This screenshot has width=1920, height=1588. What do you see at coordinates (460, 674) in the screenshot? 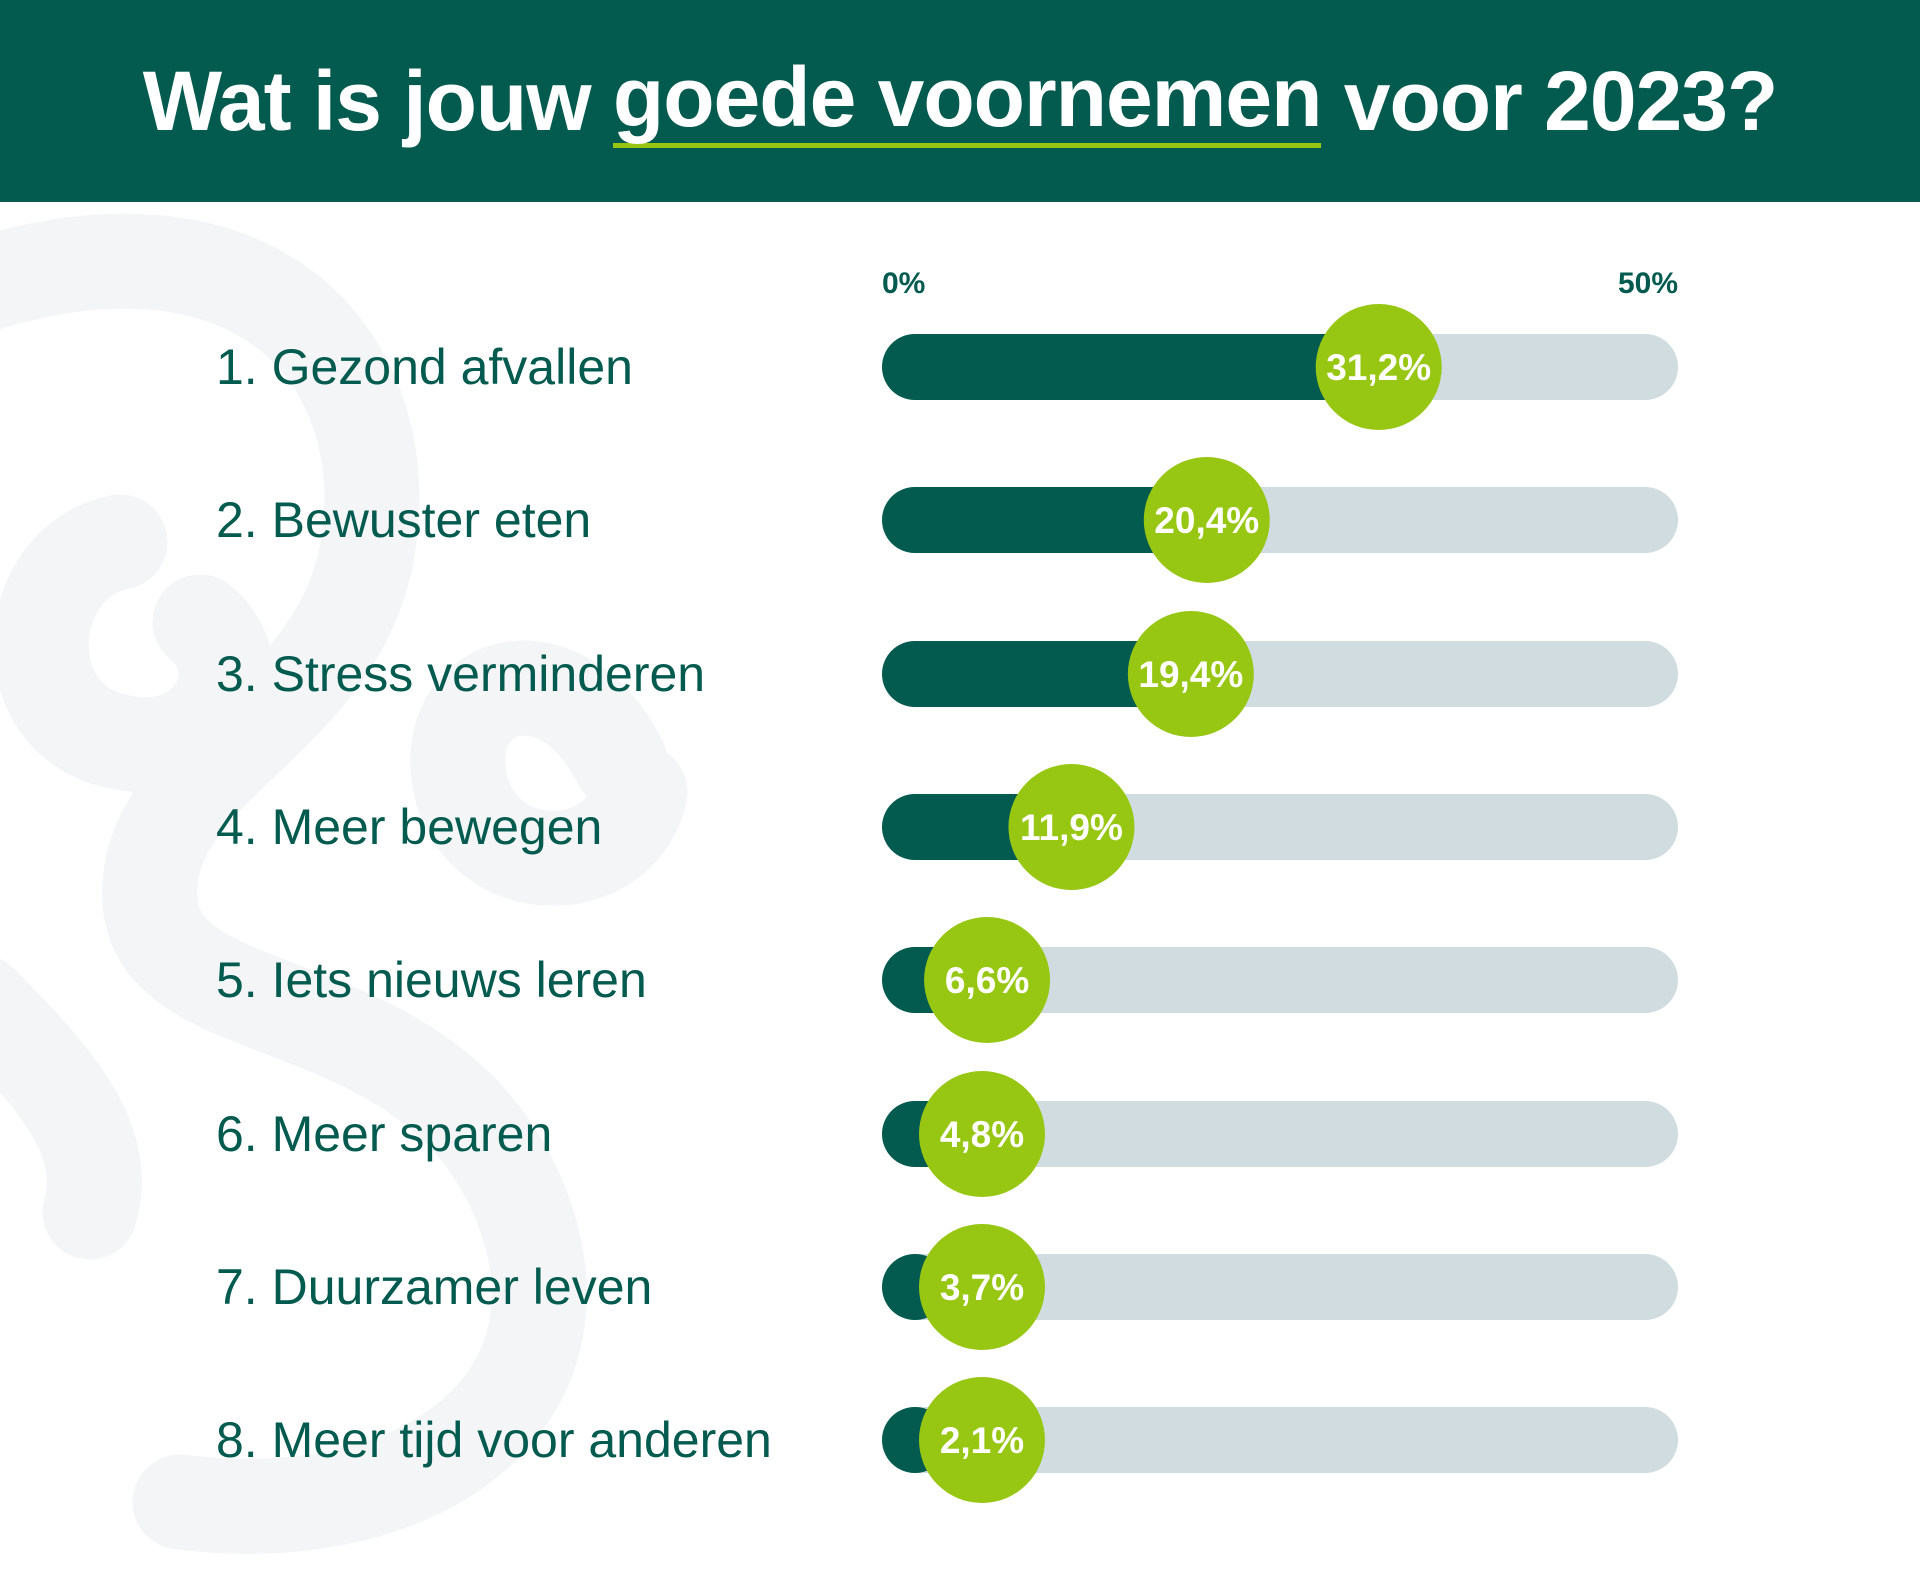
I see `category-label: 3. Stress verminderen` at bounding box center [460, 674].